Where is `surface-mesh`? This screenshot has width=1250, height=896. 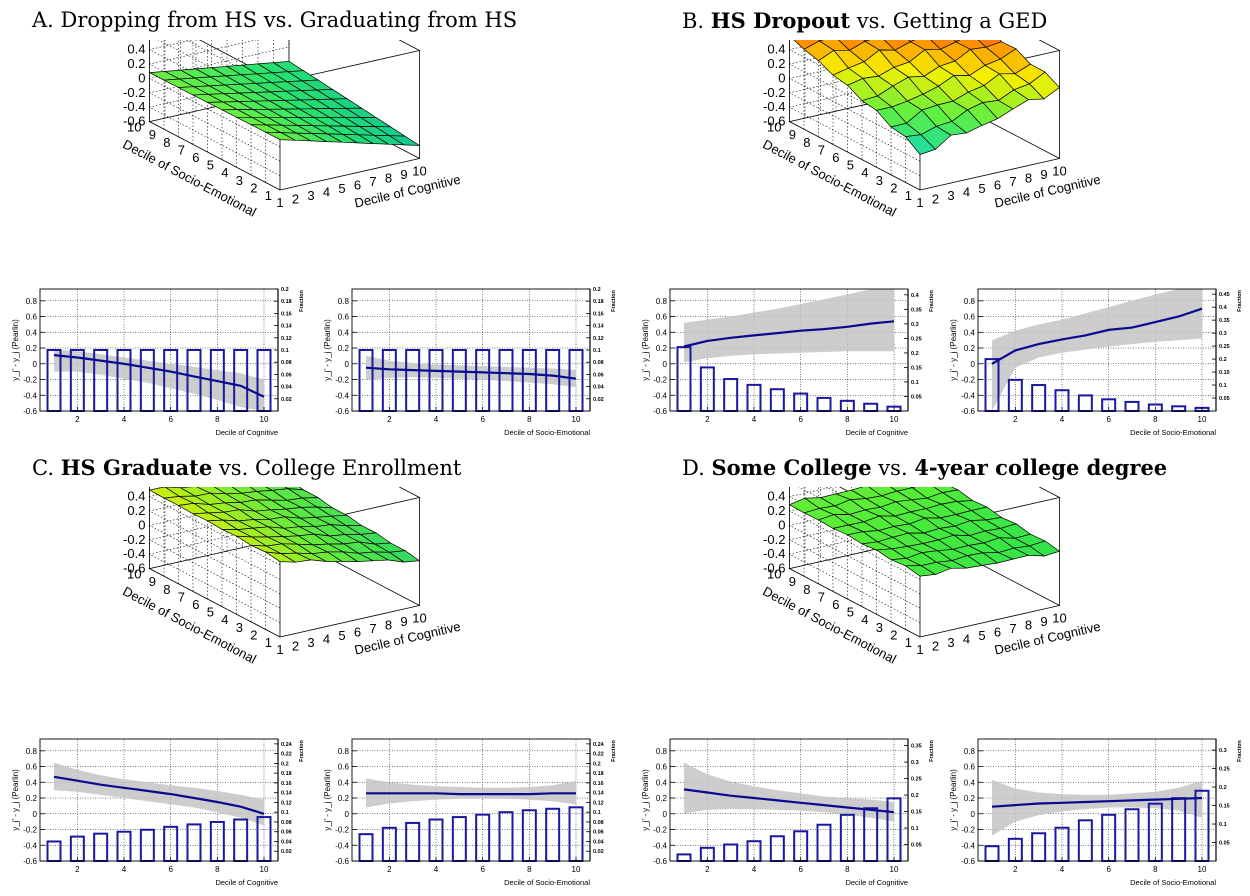 surface-mesh is located at coordinates (927, 97).